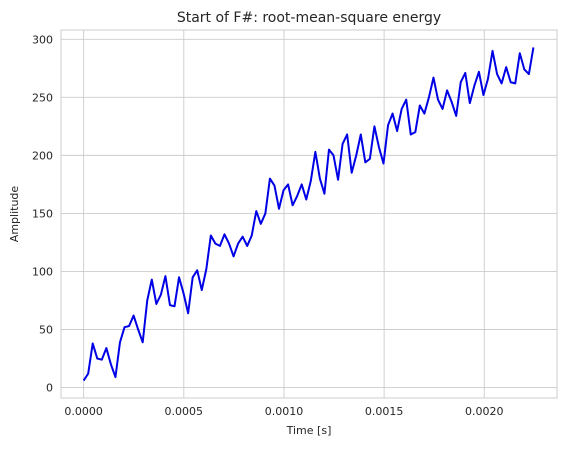  I want to click on x-tick-label: 0.0000, so click(83, 411).